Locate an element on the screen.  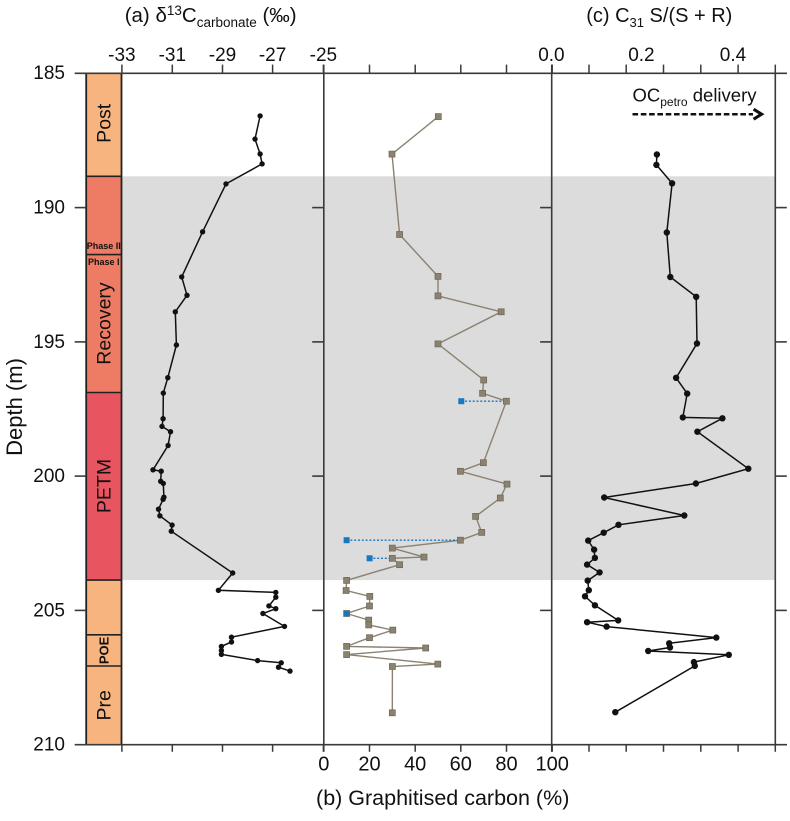
svg-text: 210 is located at coordinates (49, 745).